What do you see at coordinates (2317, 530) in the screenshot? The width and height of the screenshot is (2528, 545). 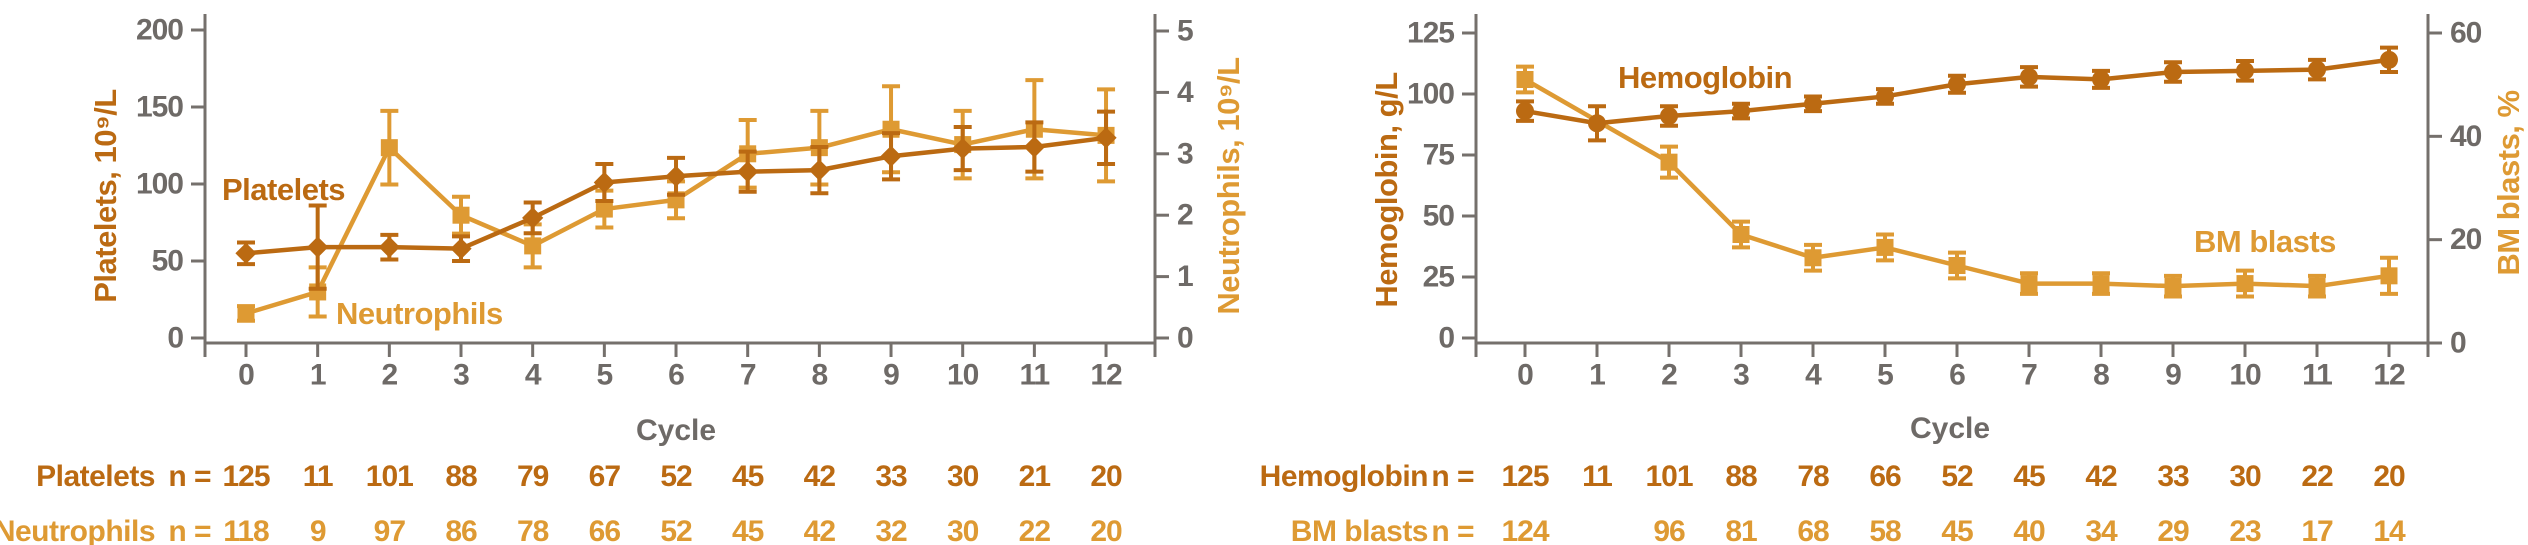 I see `n-value: 17` at bounding box center [2317, 530].